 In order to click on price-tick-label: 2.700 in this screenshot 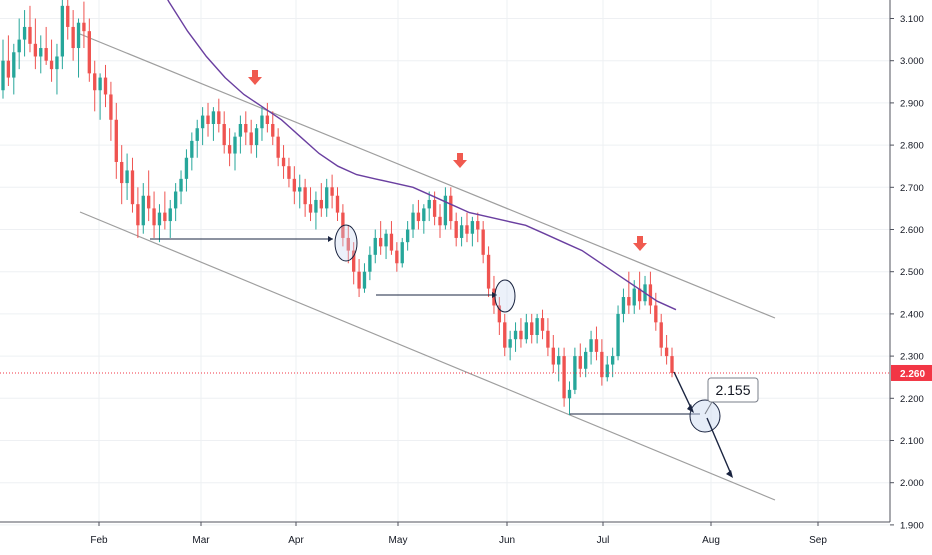, I will do `click(912, 188)`.